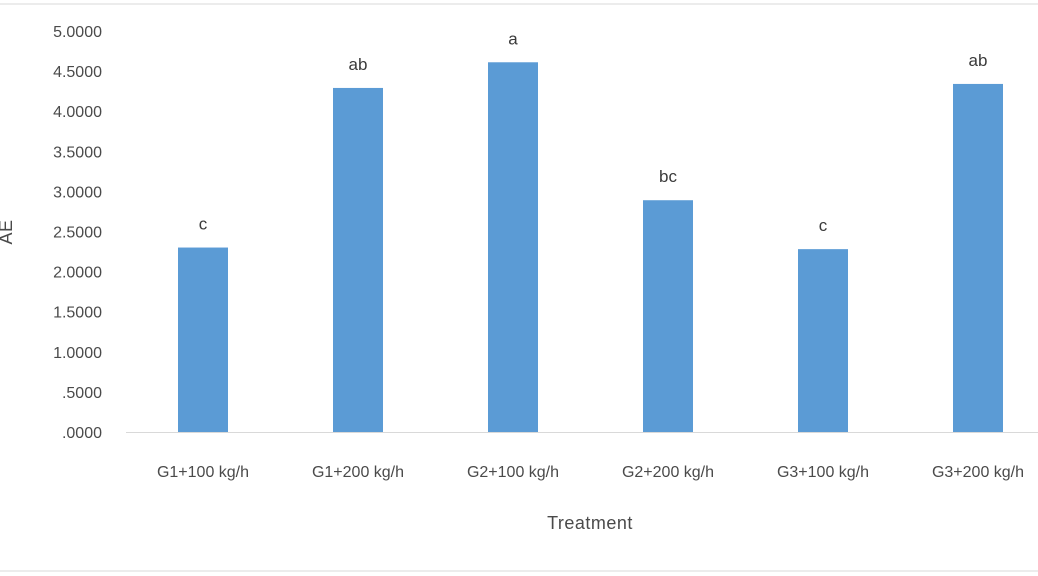 The height and width of the screenshot is (576, 1038). Describe the element at coordinates (77, 32) in the screenshot. I see `y-tick-label: 5.0000` at that location.